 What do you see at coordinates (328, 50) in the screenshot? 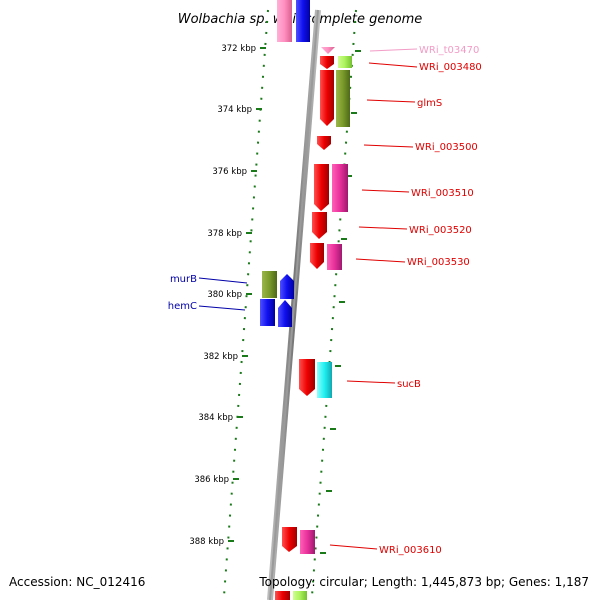
I see `gene-WRi_t03470` at bounding box center [328, 50].